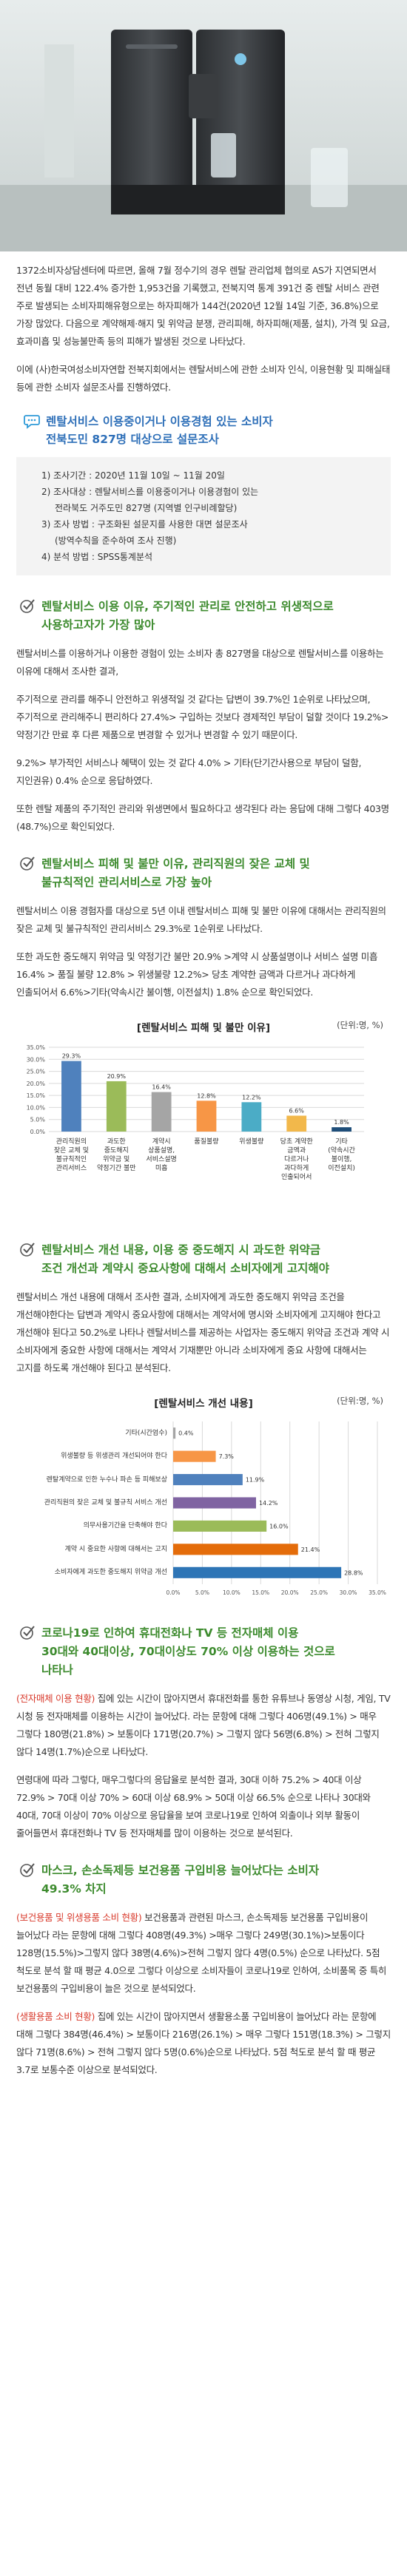 This screenshot has width=407, height=2576. I want to click on value-label: 21.4%, so click(310, 1549).